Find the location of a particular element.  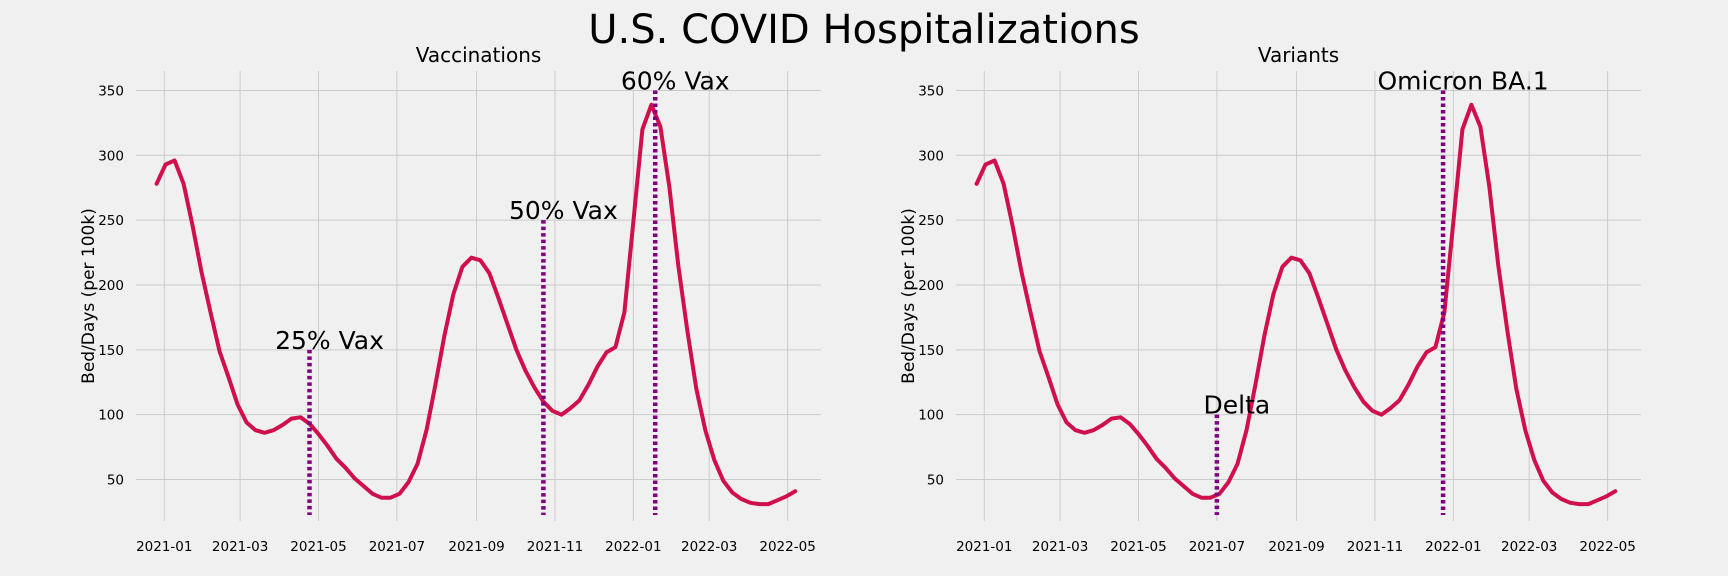

figure-suptitle: U.S. COVID Hospitalizations is located at coordinates (863, 30).